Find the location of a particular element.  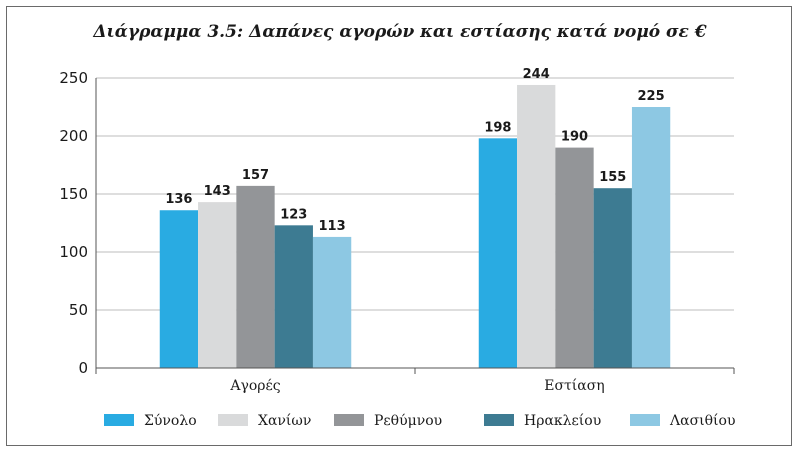

y-tick-label: 50 is located at coordinates (78, 310).